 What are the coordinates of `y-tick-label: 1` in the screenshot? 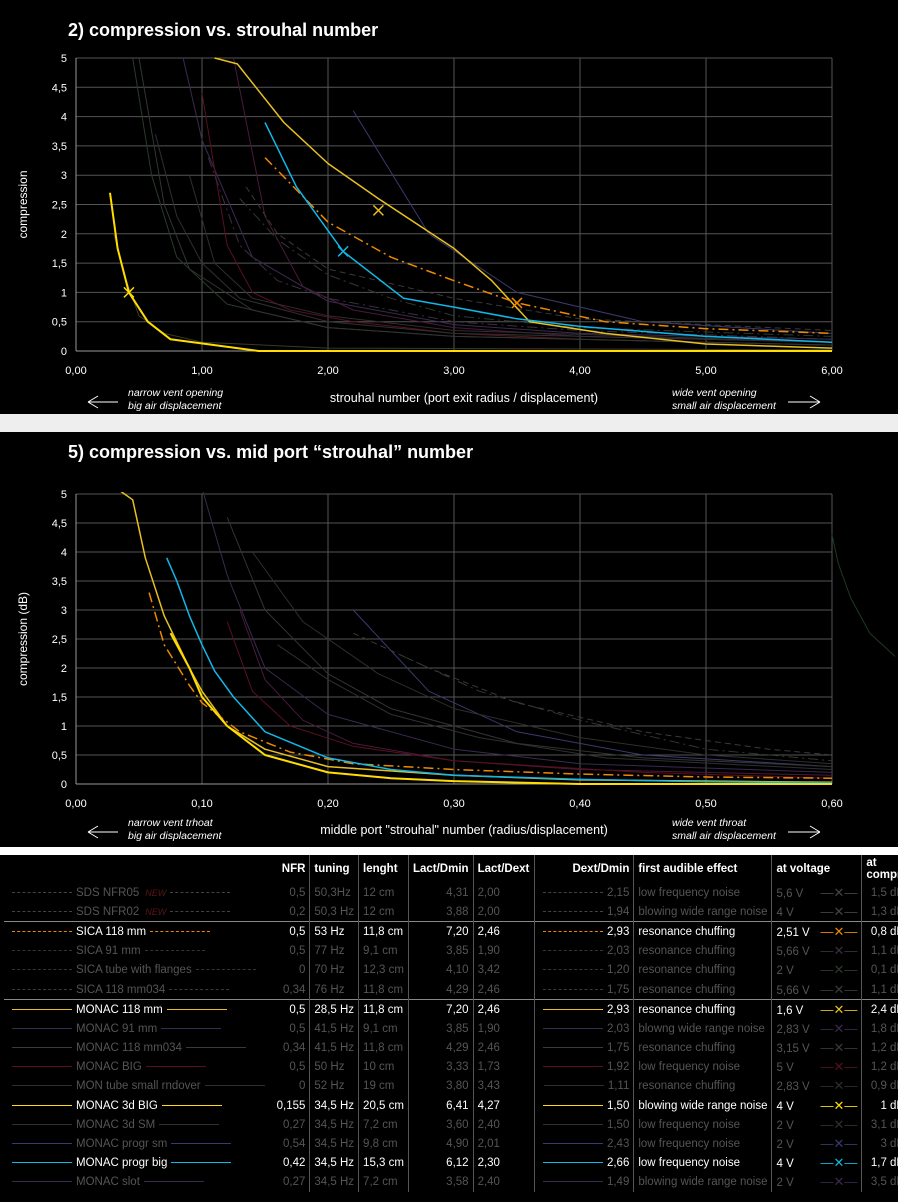 It's located at (64, 293).